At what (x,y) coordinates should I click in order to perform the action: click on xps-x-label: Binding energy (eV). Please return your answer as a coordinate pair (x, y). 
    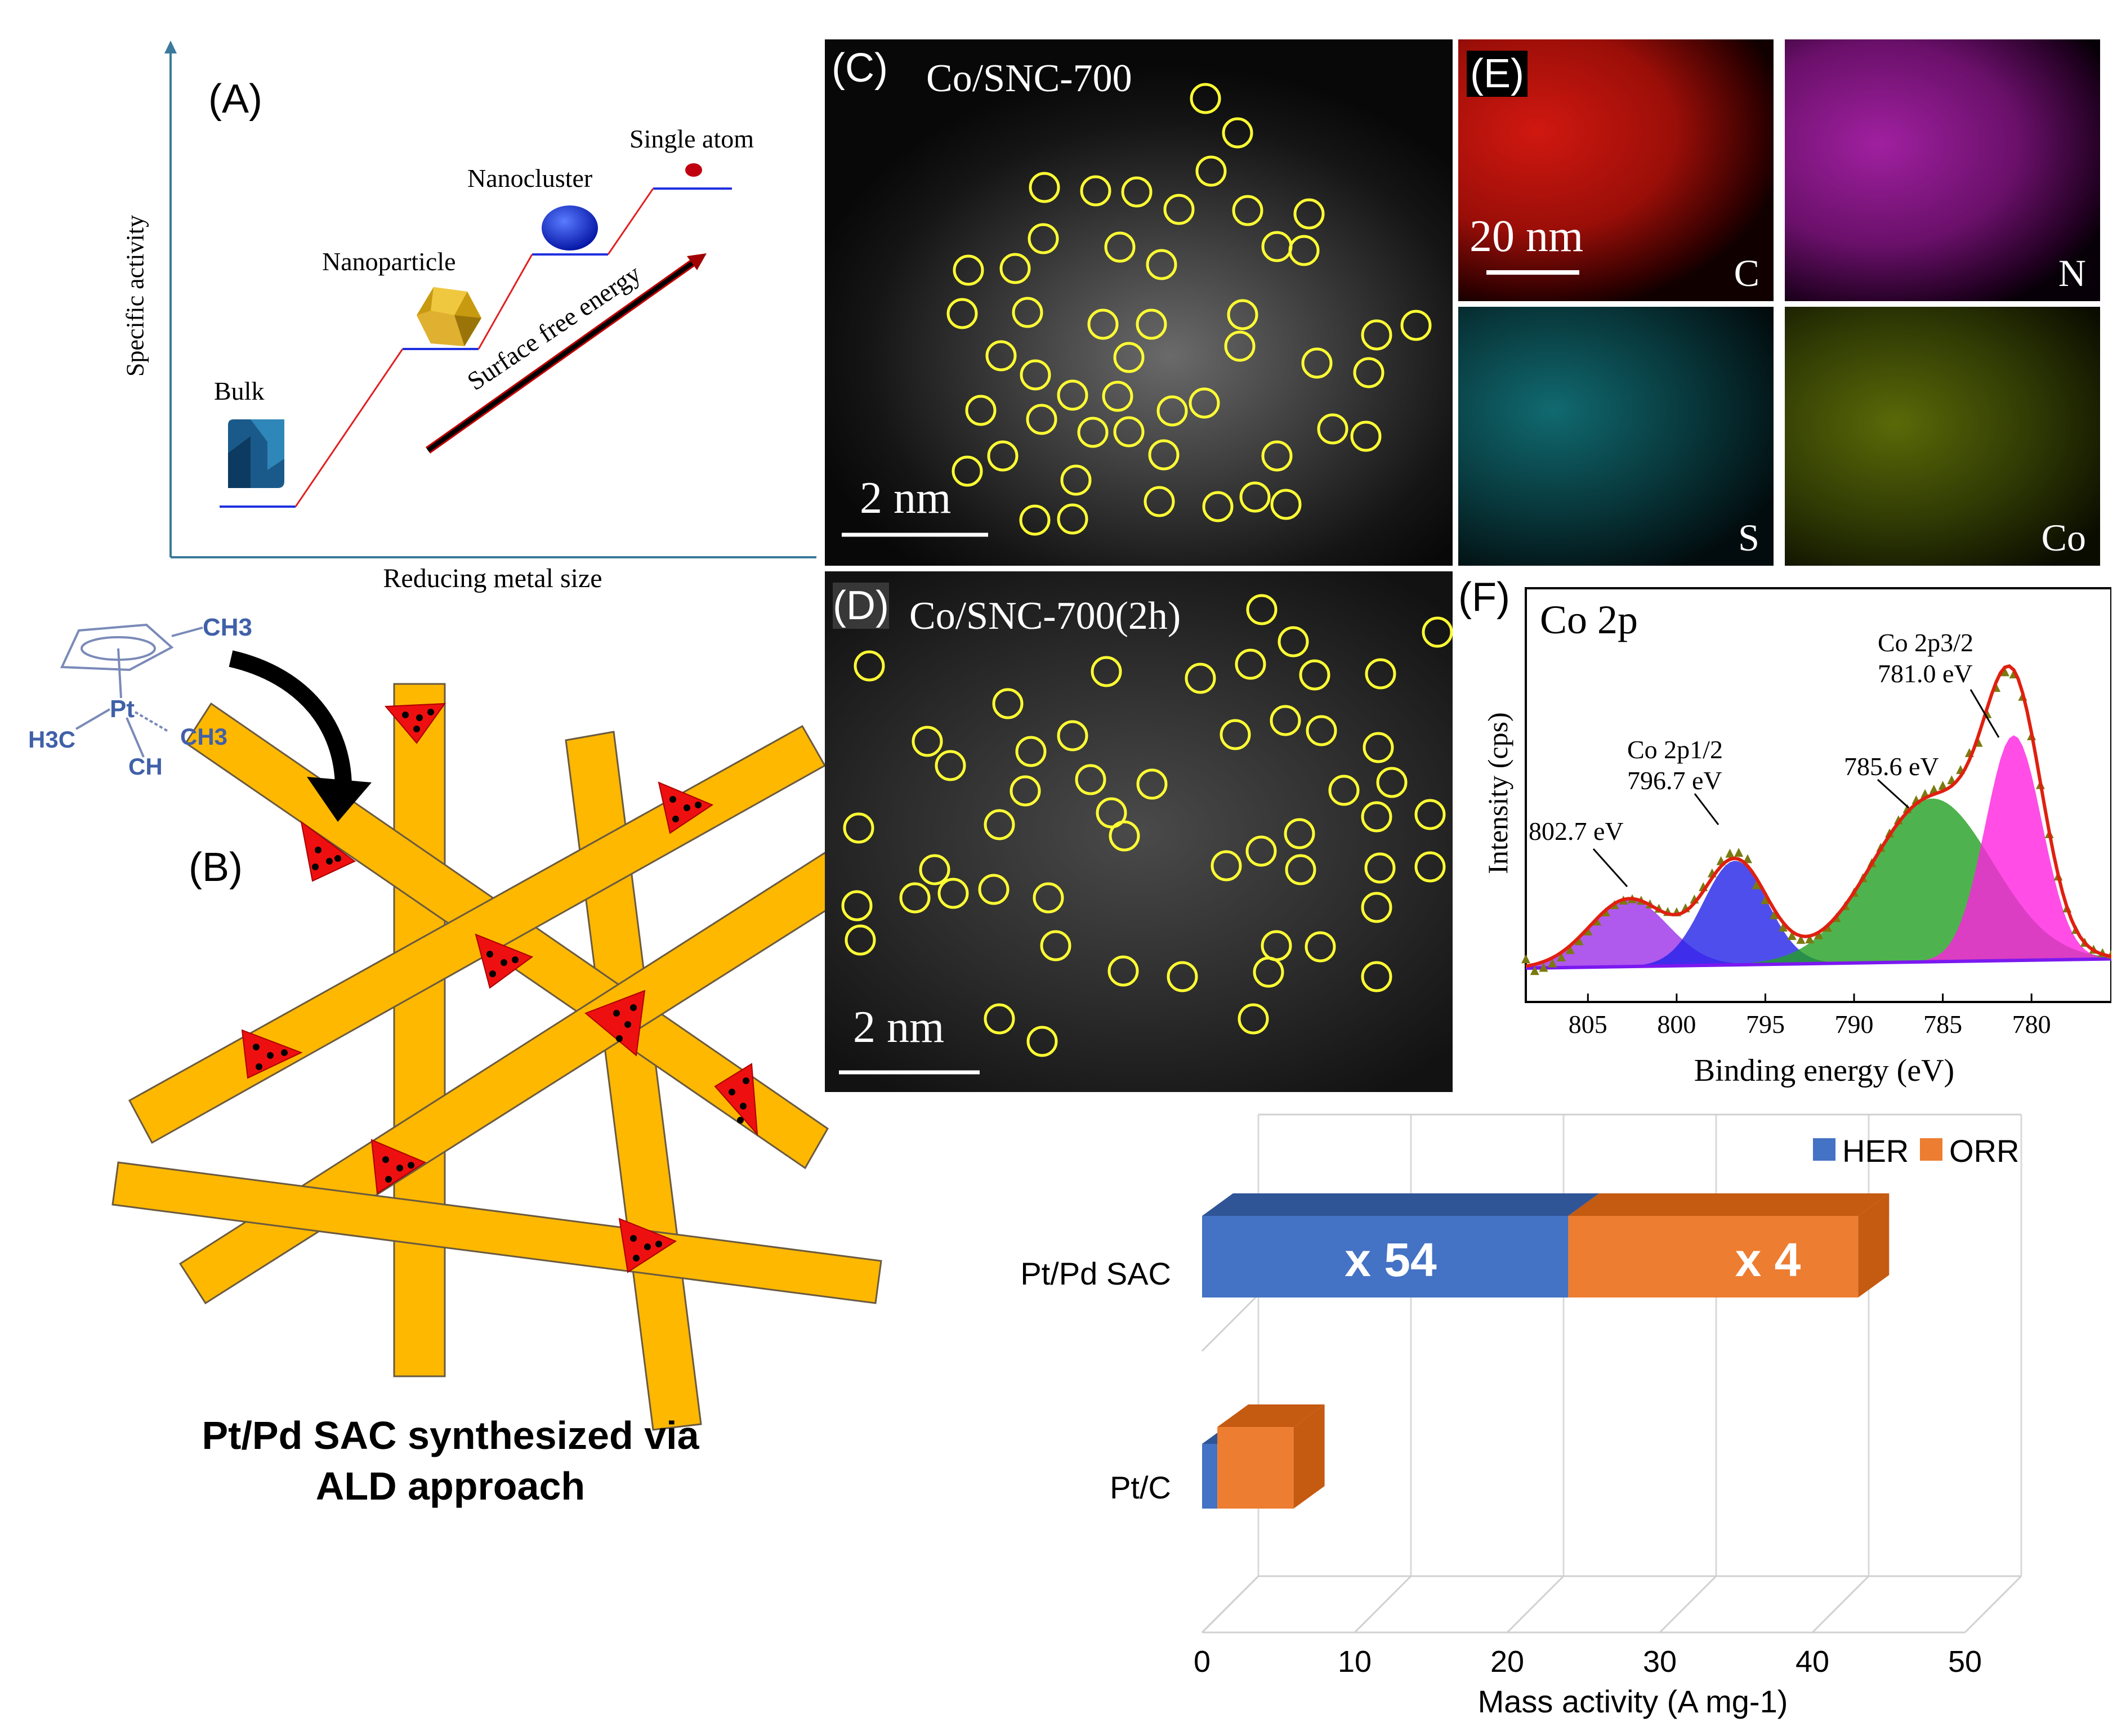
    Looking at the image, I should click on (1824, 1070).